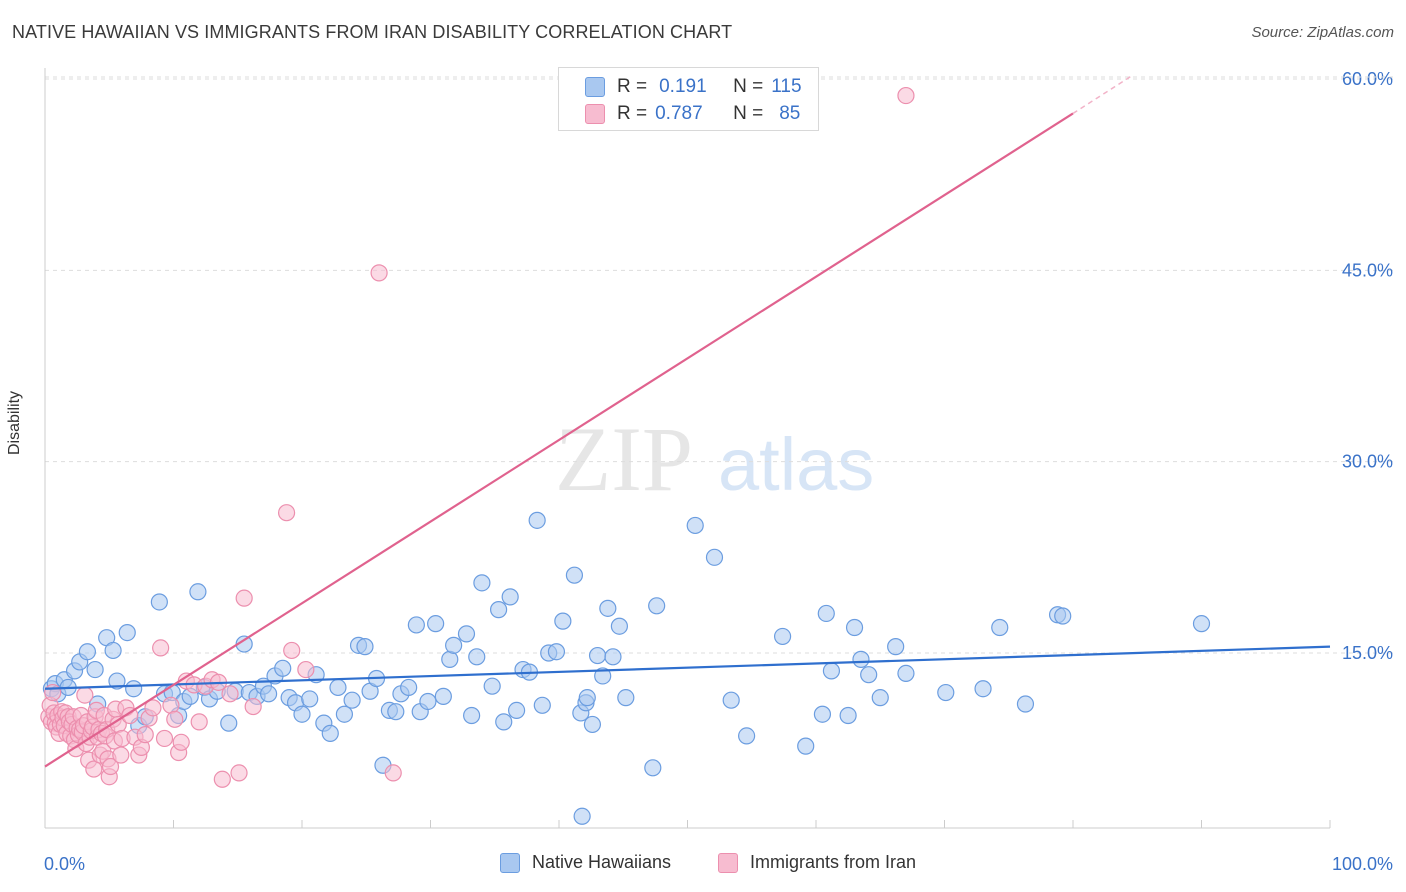  What do you see at coordinates (790, 113) in the screenshot?
I see `legend-n-value: 85` at bounding box center [790, 113].